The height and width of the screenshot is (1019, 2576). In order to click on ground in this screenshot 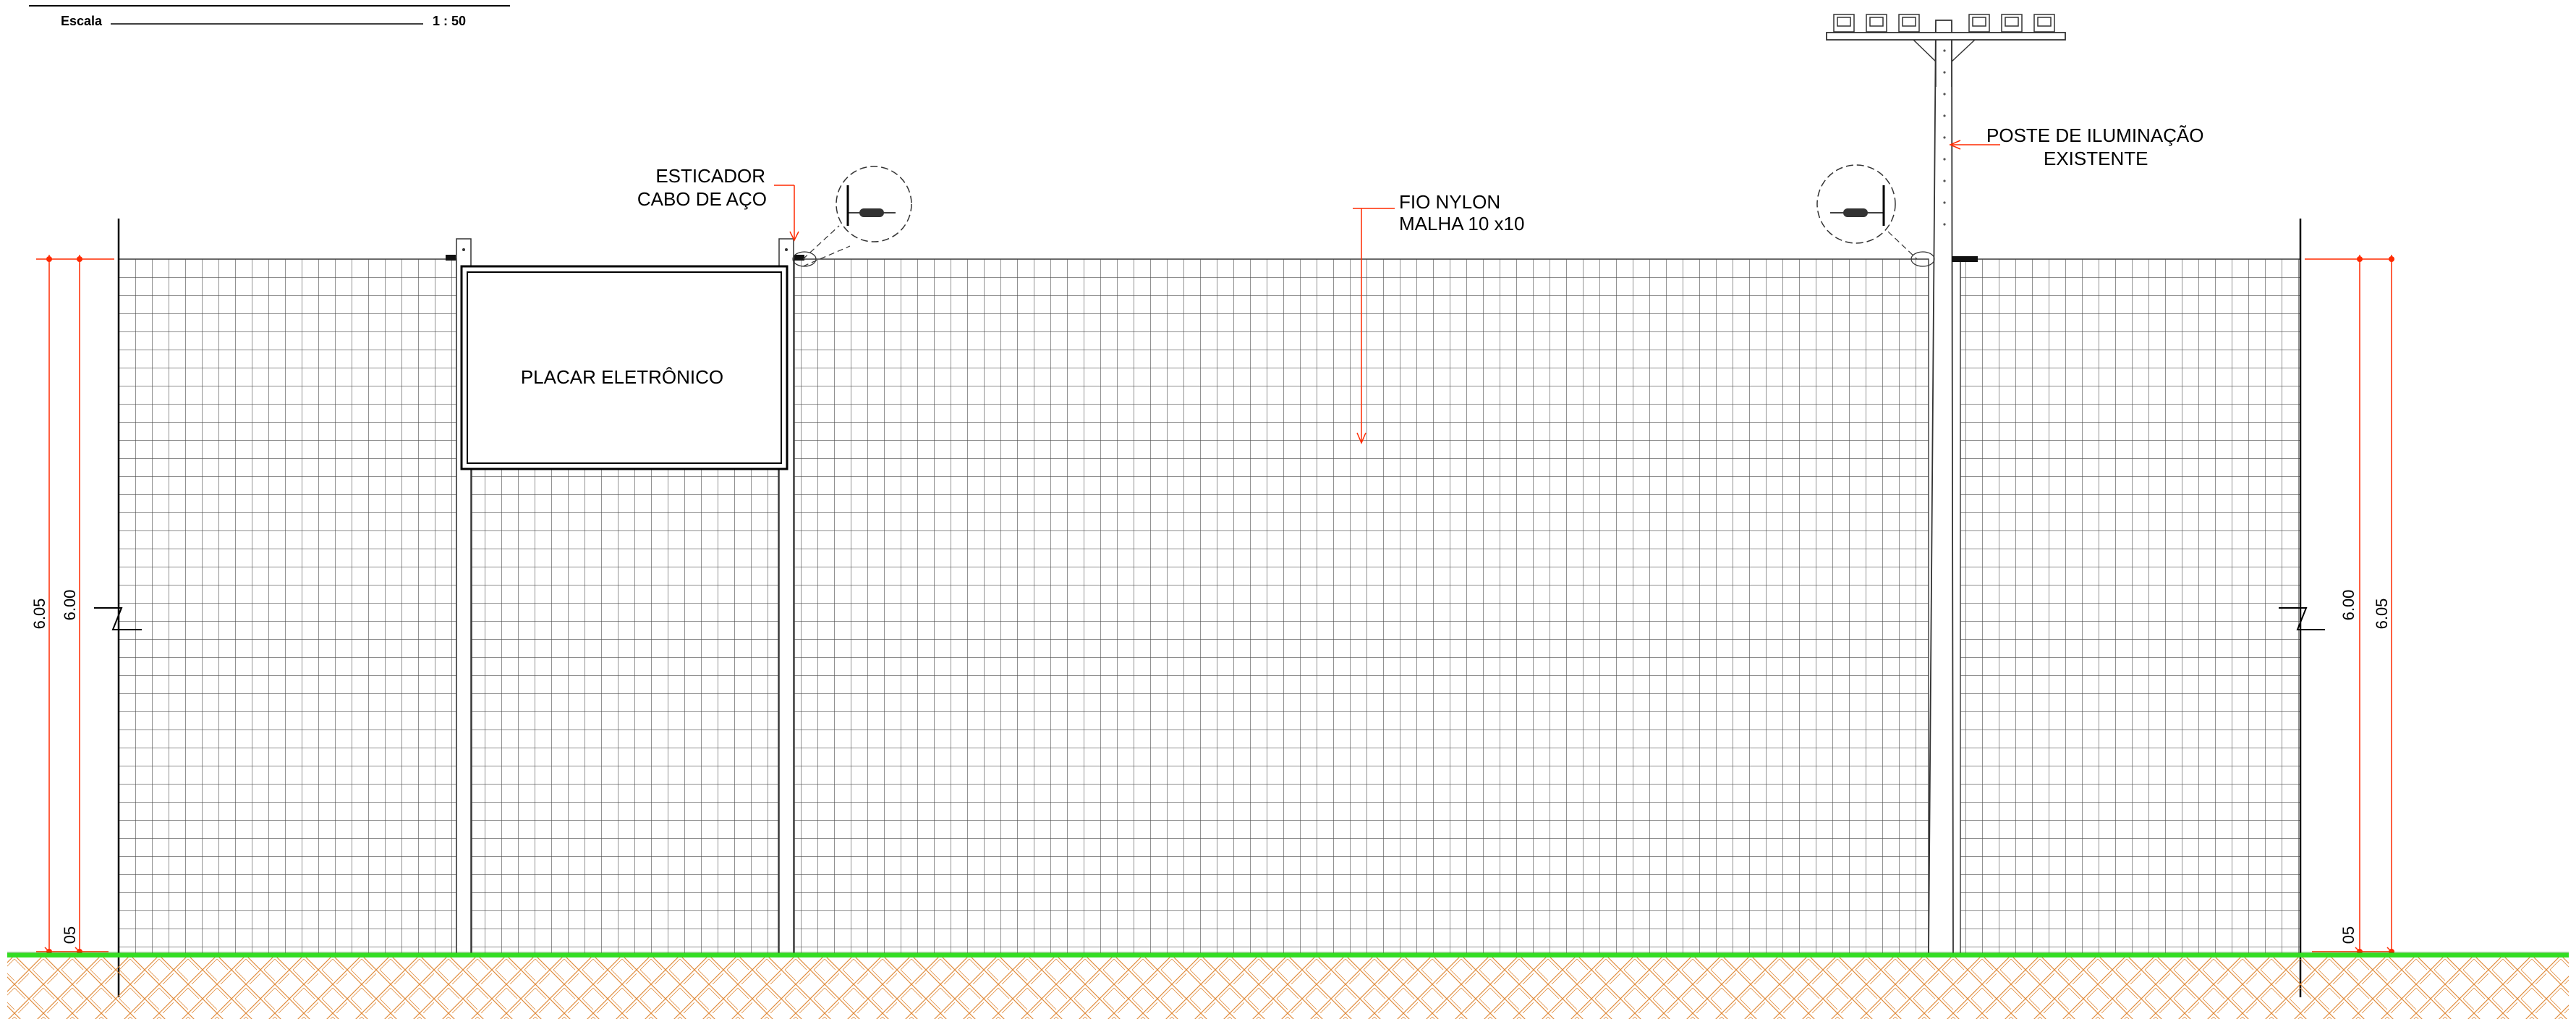, I will do `click(1288, 986)`.